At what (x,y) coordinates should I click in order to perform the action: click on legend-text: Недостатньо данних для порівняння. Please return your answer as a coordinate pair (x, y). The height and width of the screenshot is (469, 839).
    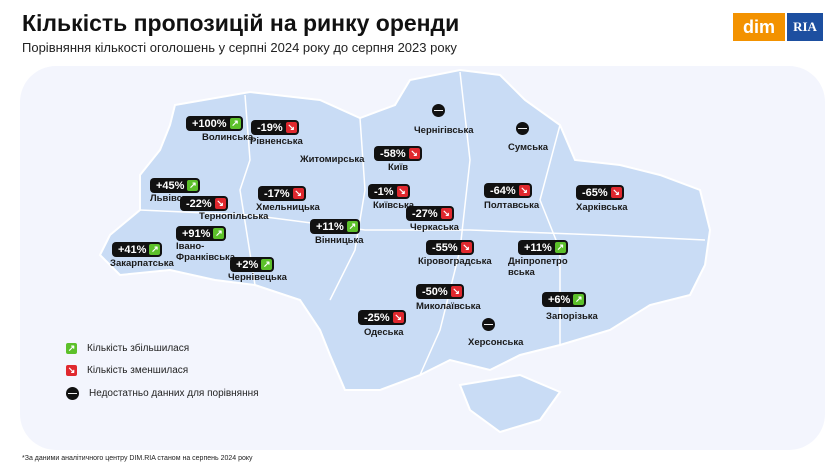
    Looking at the image, I should click on (174, 393).